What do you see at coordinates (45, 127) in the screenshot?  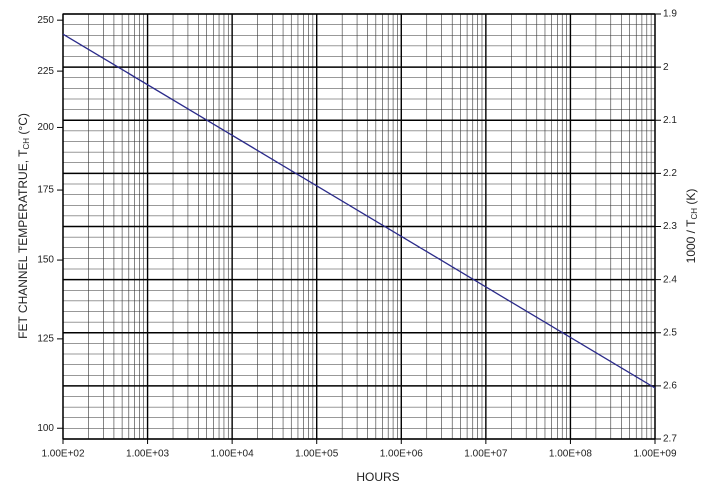 I see `y-tick-label: 200` at bounding box center [45, 127].